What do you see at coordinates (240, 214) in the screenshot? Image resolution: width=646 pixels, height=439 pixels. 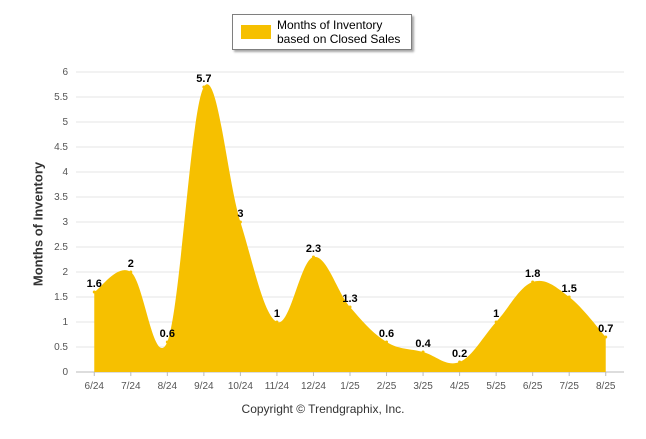 I see `data-label: 3` at bounding box center [240, 214].